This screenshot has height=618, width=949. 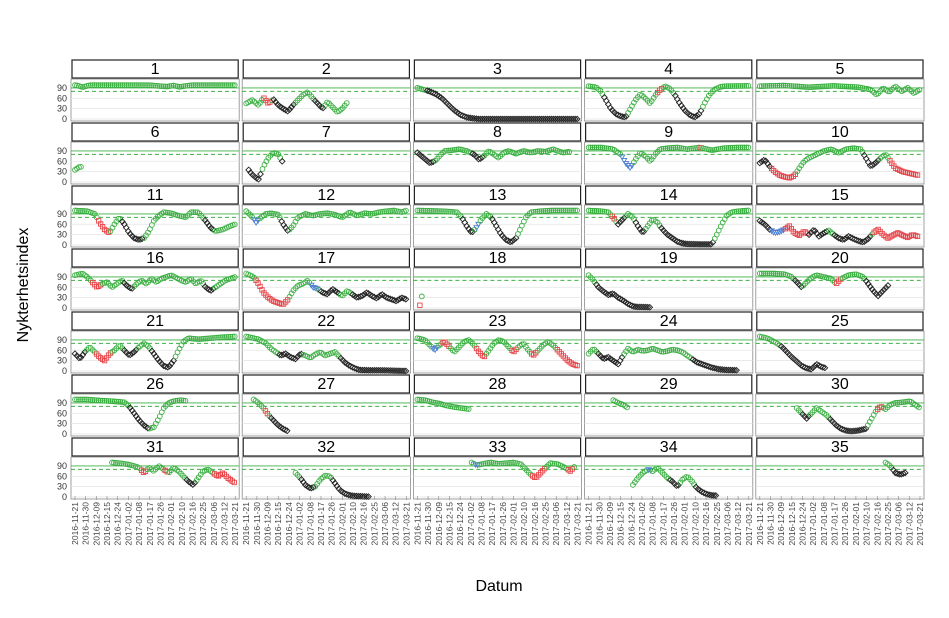 I want to click on panel-2: 2, so click(x=326, y=90).